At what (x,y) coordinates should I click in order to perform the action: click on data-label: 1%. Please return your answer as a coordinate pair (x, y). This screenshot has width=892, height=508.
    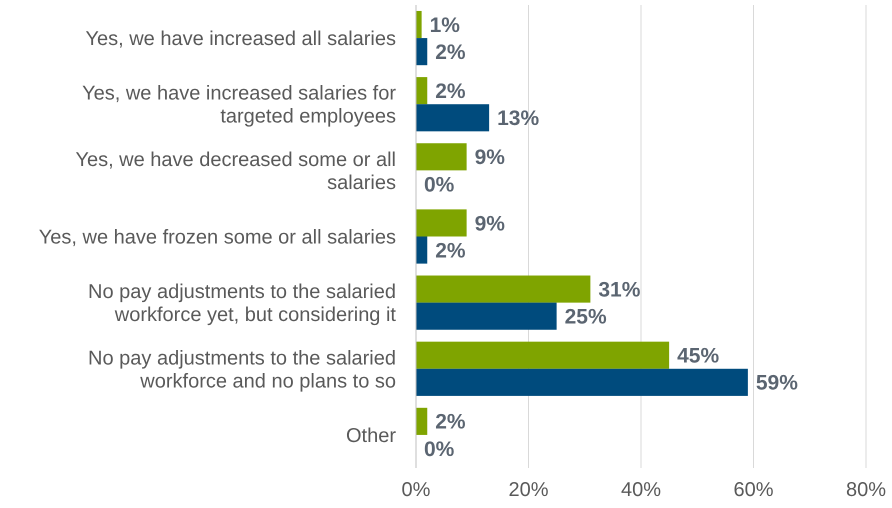
    Looking at the image, I should click on (445, 25).